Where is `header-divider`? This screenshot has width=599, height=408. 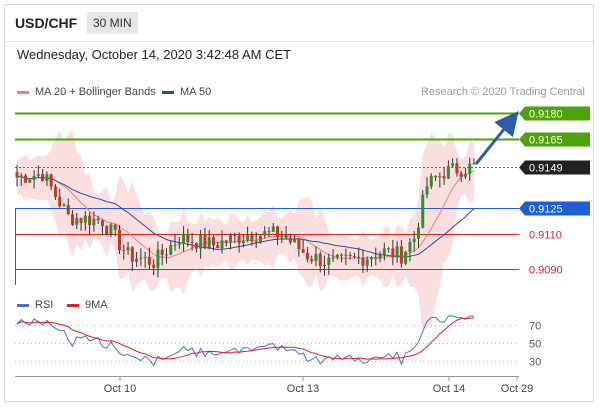
header-divider is located at coordinates (300, 41).